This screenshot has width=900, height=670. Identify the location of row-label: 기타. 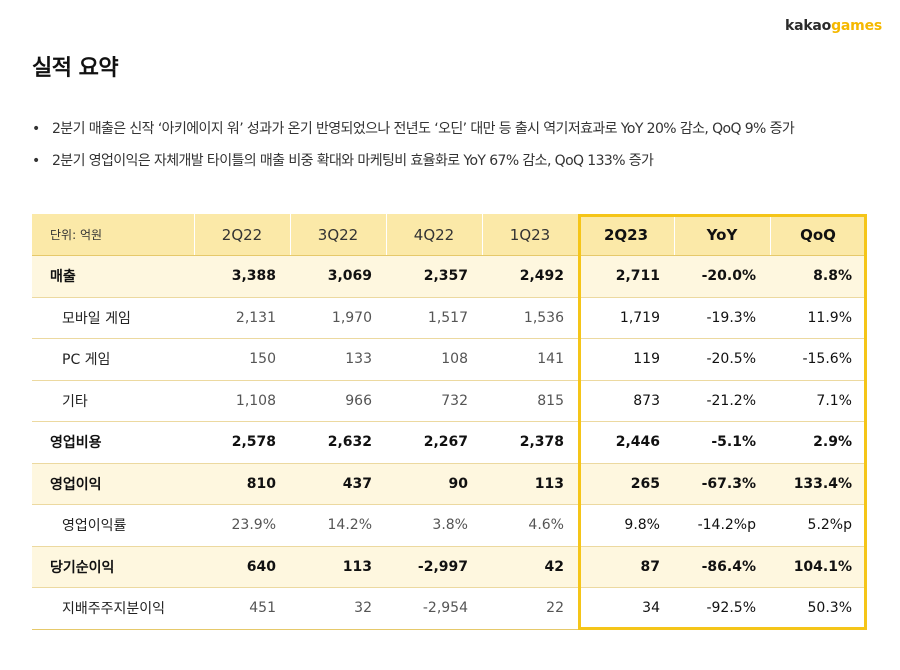
(113, 401).